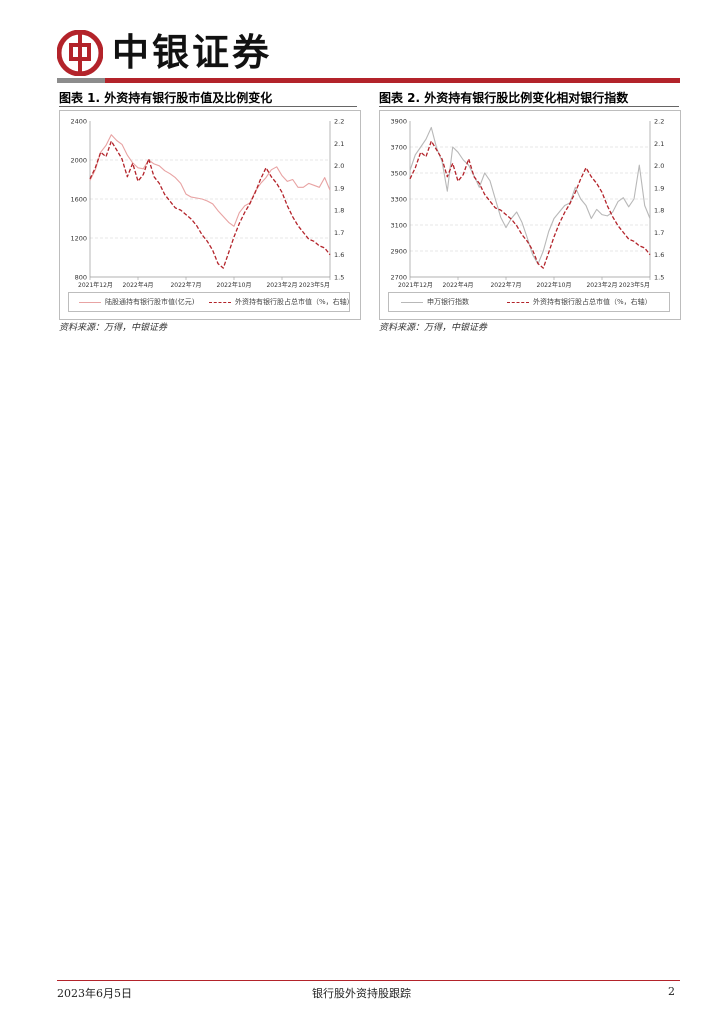 Image resolution: width=724 pixels, height=1024 pixels. What do you see at coordinates (113, 328) in the screenshot?
I see `figure-1-source: 资料来源：万得，中银证券` at bounding box center [113, 328].